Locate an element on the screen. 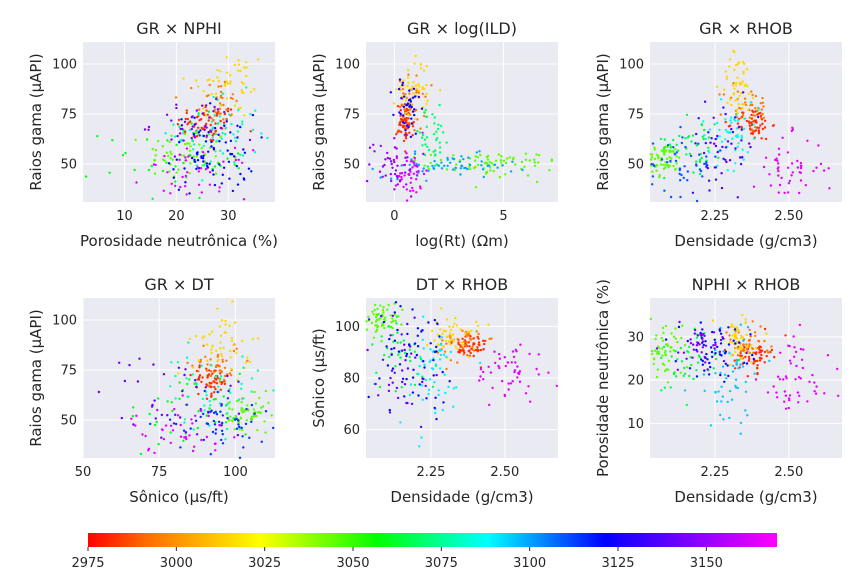 This screenshot has height=580, width=864. x-tick-label: 75 is located at coordinates (159, 472).